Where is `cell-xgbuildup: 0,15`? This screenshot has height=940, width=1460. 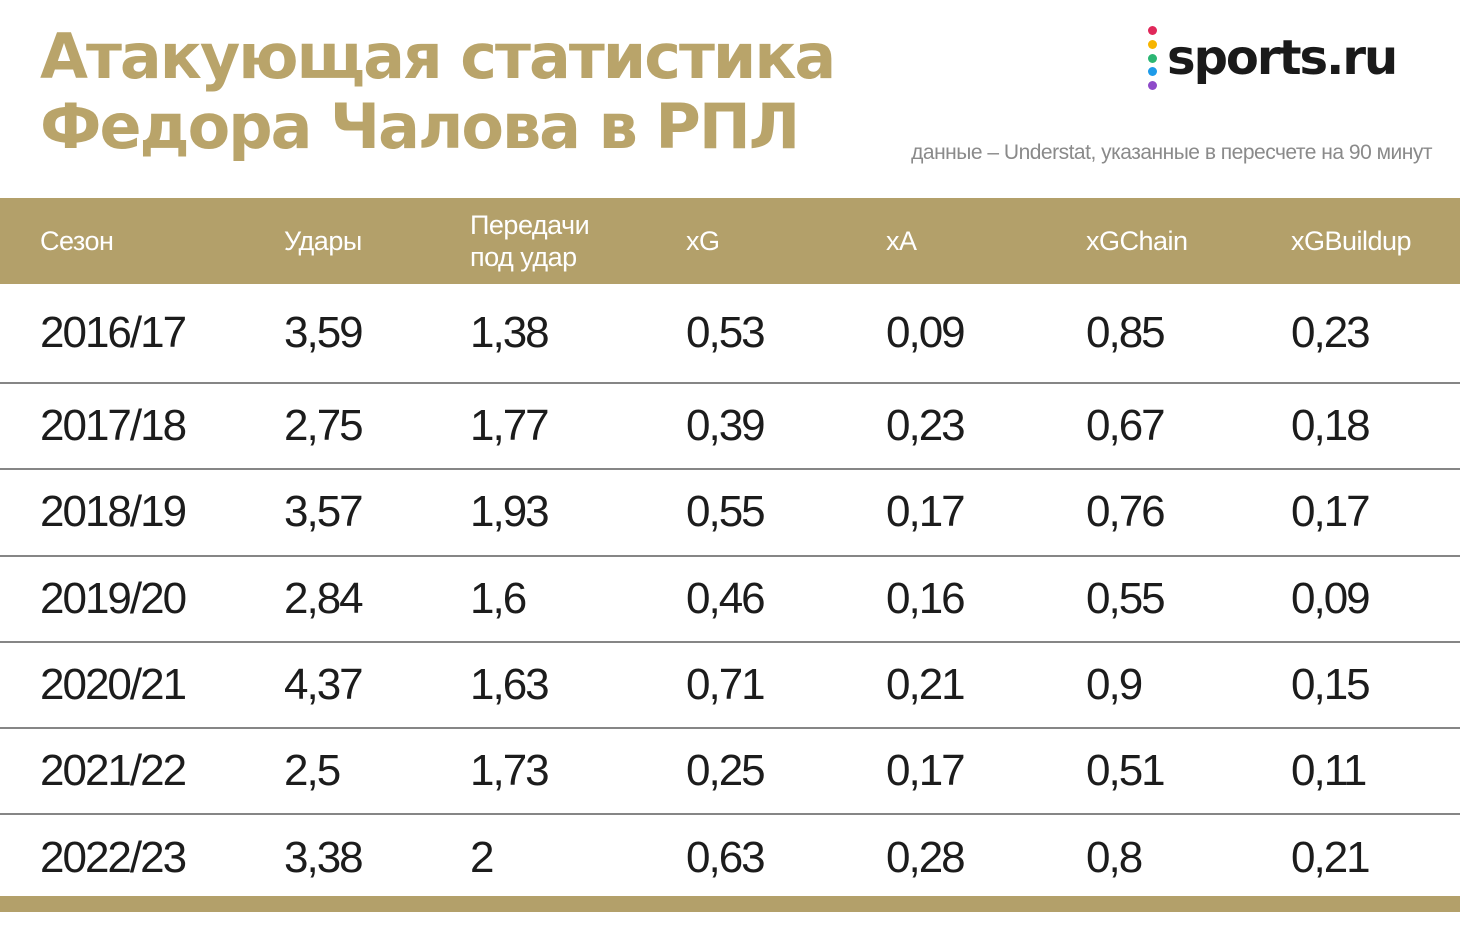 cell-xgbuildup: 0,15 is located at coordinates (1331, 685).